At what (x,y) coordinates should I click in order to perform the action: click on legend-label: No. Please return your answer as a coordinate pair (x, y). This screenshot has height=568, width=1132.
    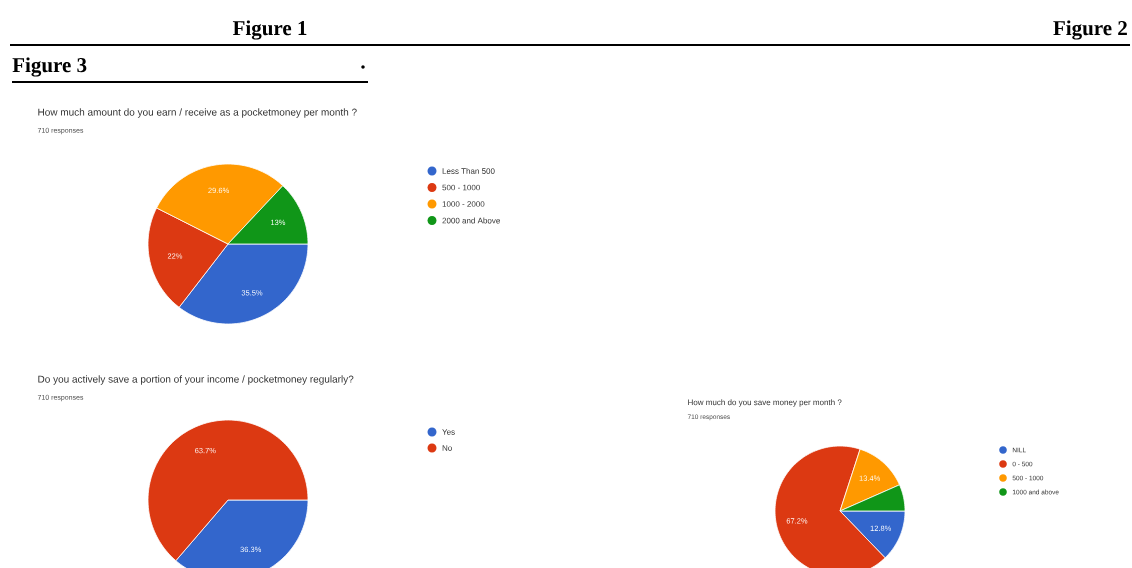
    Looking at the image, I should click on (447, 448).